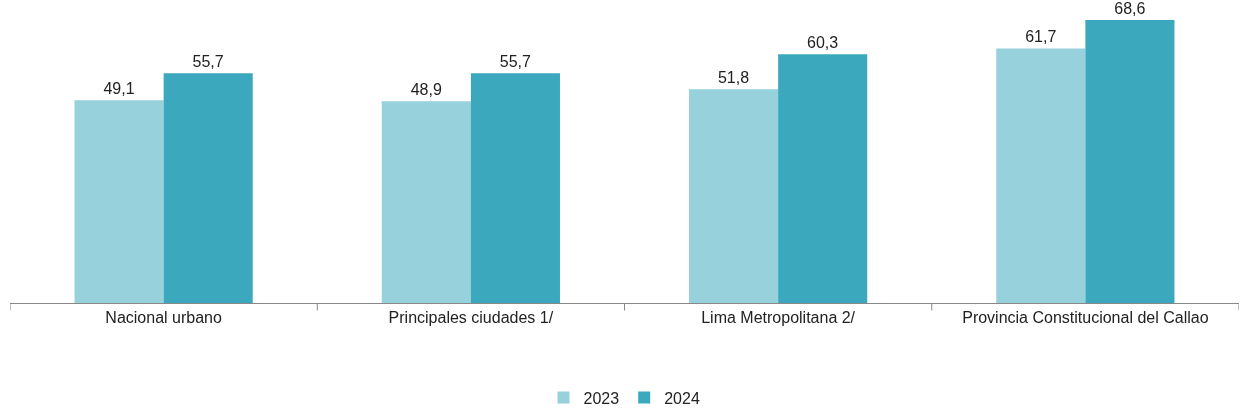 This screenshot has width=1245, height=419. I want to click on data-label: 60,3, so click(823, 43).